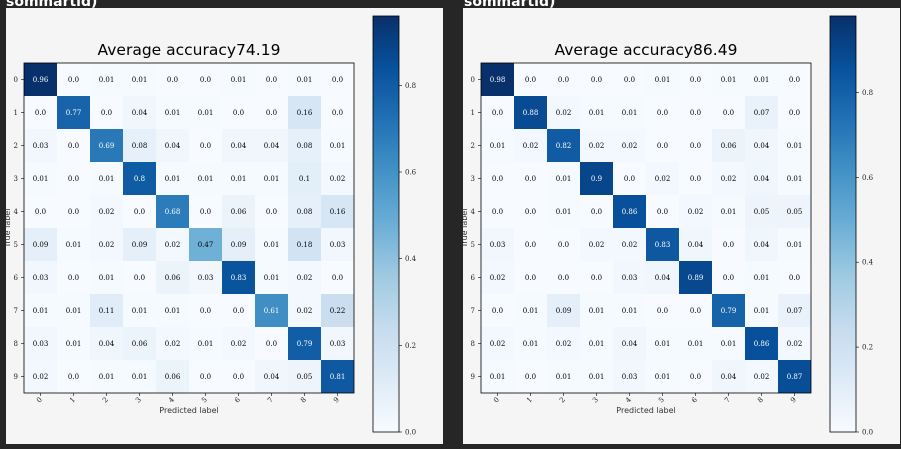 This screenshot has width=901, height=449. I want to click on cell-value-label: 0.09, so click(41, 245).